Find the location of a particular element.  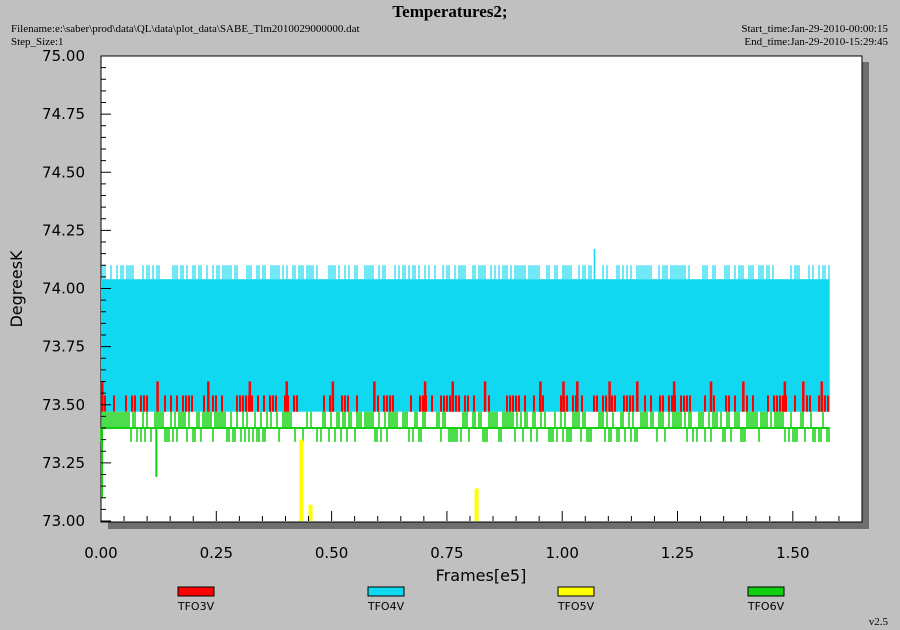

x-tick-label: 1.25 is located at coordinates (677, 553).